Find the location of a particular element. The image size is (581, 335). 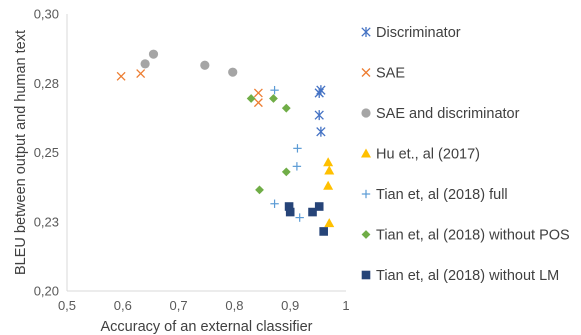

y-tick-label: 0,23 is located at coordinates (46, 221).